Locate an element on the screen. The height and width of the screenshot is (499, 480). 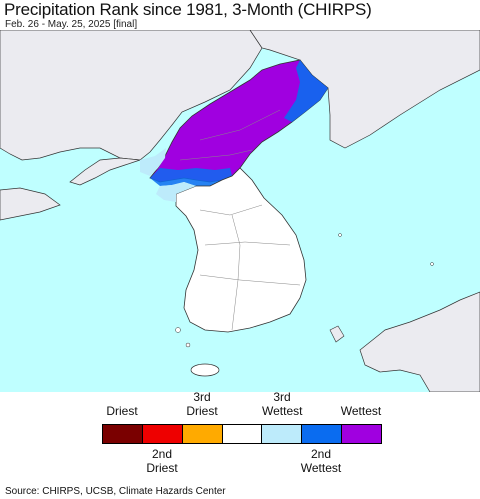
legend-swatch-2nd-driest is located at coordinates (162, 434).